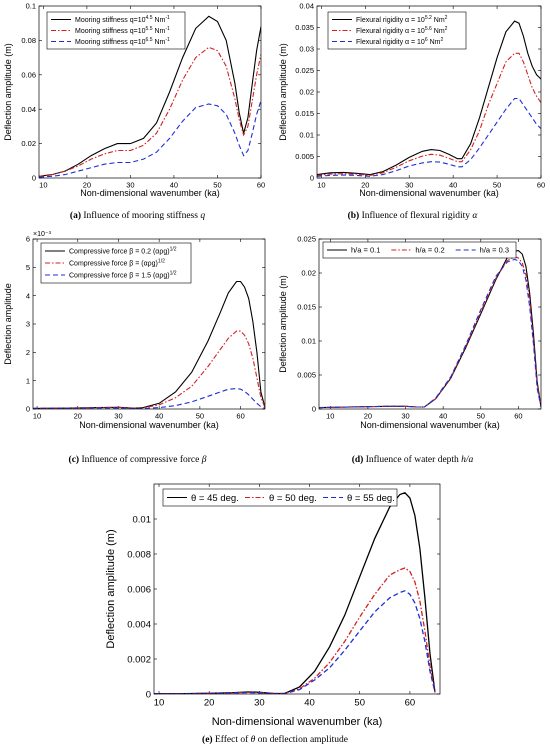 Image resolution: width=550 pixels, height=751 pixels. I want to click on caption-b-symbol: α, so click(475, 216).